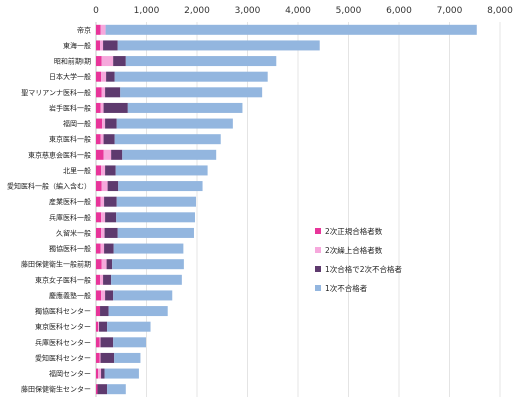 The height and width of the screenshot is (400, 520). Describe the element at coordinates (70, 373) in the screenshot. I see `category-label: 福岡センター` at that location.